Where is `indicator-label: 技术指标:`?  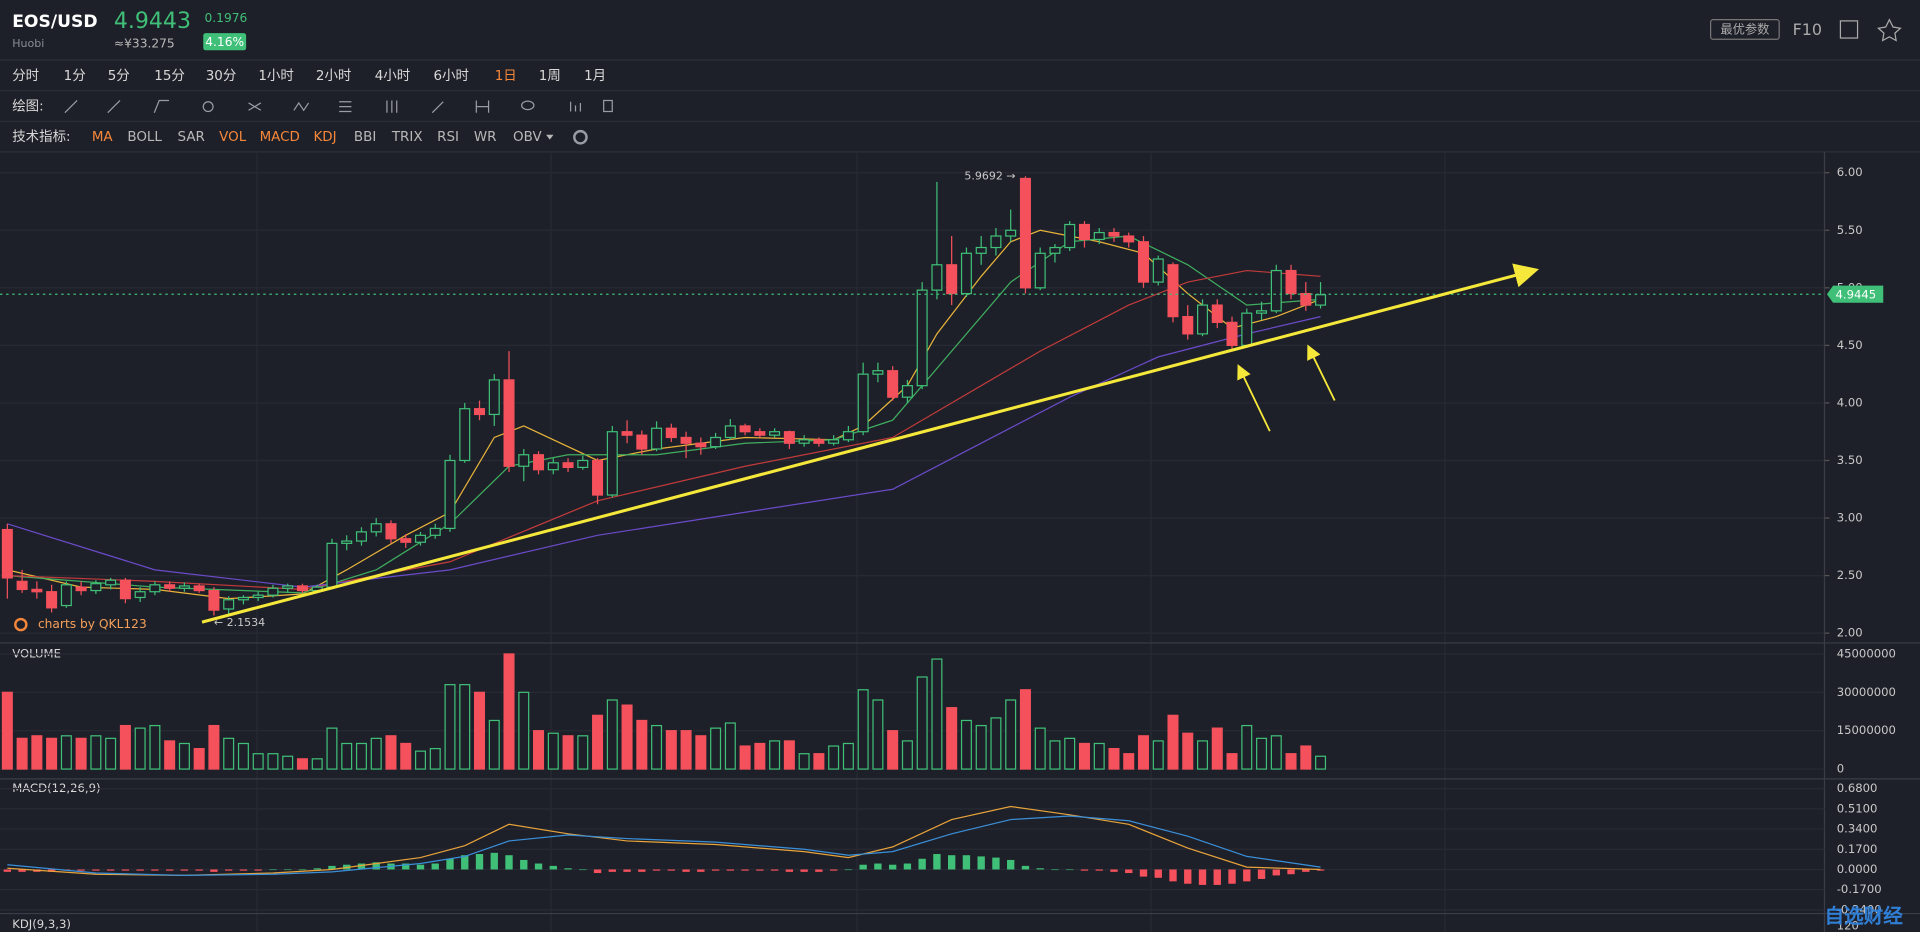
indicator-label: 技术指标: is located at coordinates (41, 137).